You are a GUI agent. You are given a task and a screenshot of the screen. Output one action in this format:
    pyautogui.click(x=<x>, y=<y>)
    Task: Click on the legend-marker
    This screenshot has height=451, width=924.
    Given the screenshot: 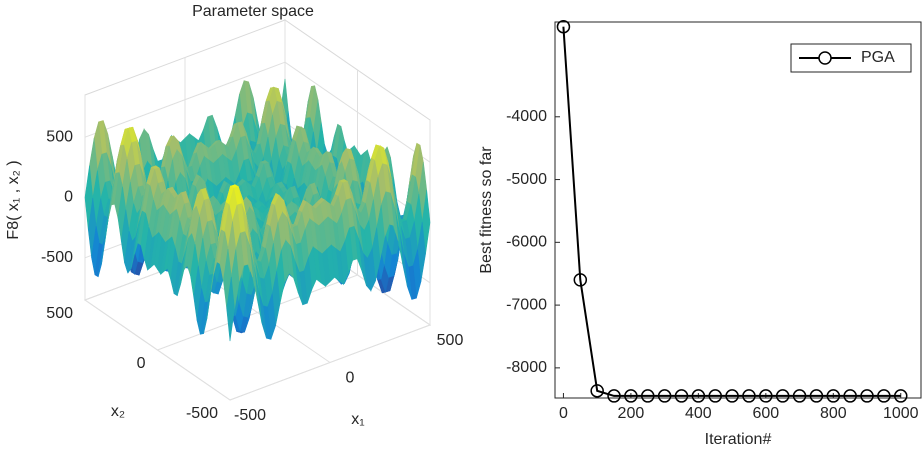 What is the action you would take?
    pyautogui.click(x=825, y=58)
    